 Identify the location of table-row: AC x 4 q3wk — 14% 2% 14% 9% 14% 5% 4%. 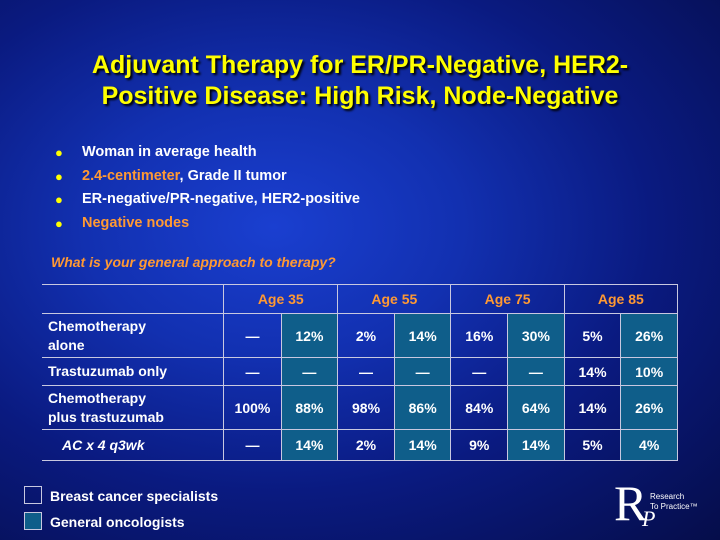
(360, 445).